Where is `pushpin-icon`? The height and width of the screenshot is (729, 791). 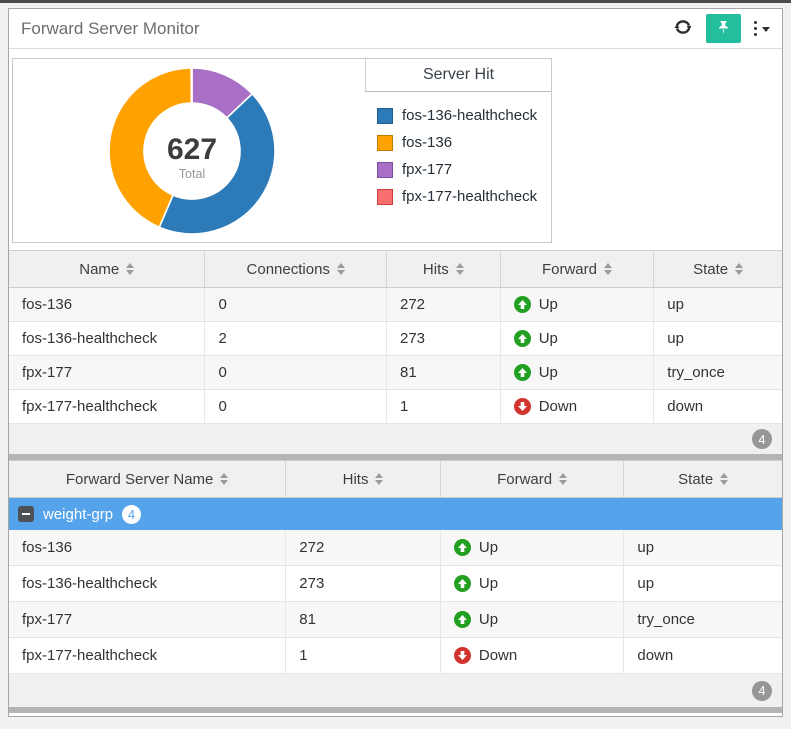
pushpin-icon is located at coordinates (723, 29).